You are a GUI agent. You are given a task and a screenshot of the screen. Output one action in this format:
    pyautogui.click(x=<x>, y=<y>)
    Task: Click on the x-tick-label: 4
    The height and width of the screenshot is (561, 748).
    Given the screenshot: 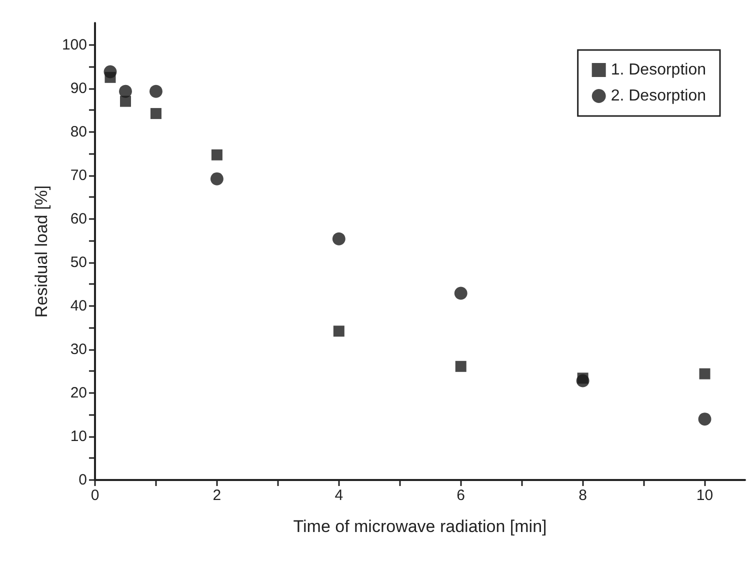 What is the action you would take?
    pyautogui.click(x=339, y=495)
    